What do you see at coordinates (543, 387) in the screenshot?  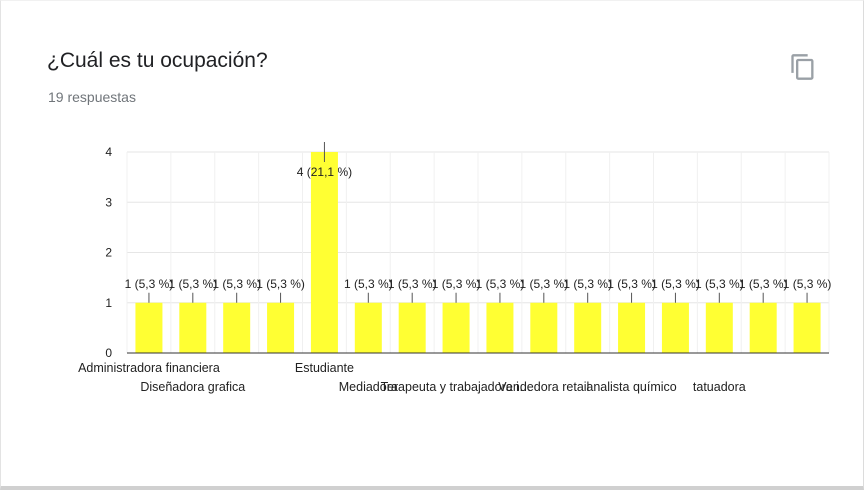 I see `category-label: Vendedora retail` at bounding box center [543, 387].